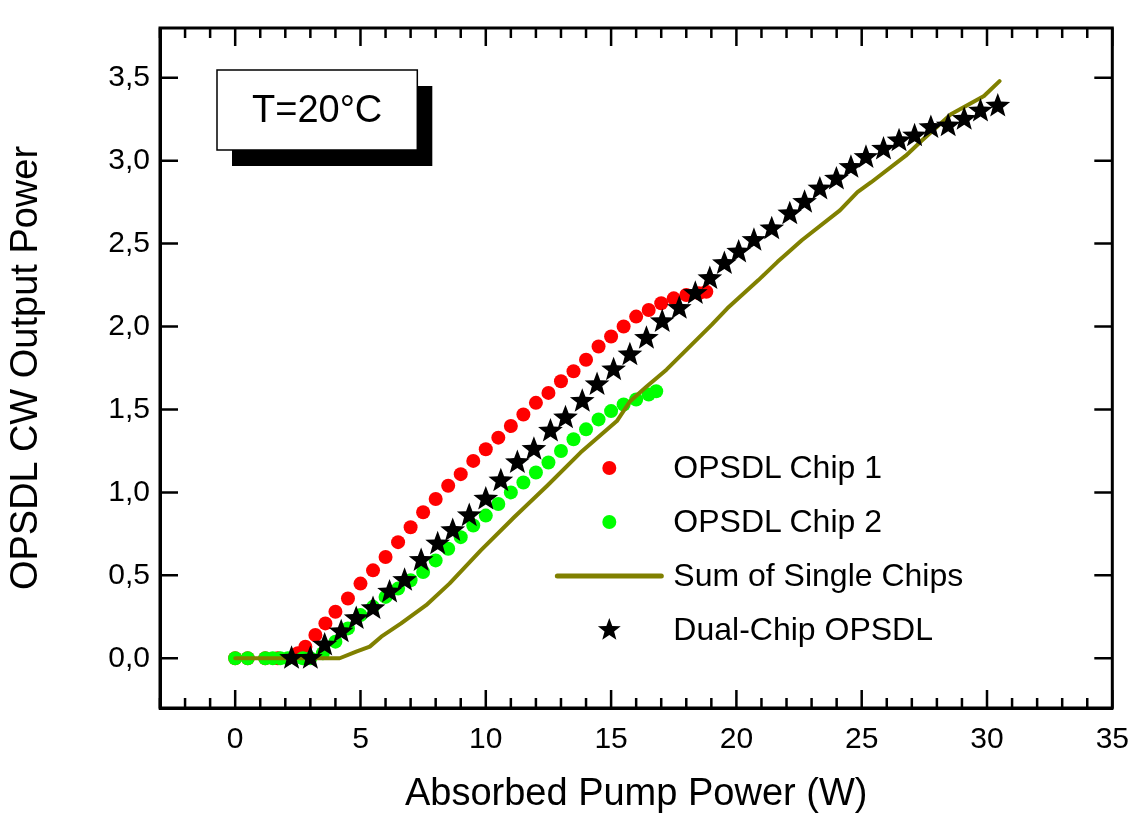 The image size is (1143, 821). What do you see at coordinates (611, 738) in the screenshot?
I see `x-tick-label: 15` at bounding box center [611, 738].